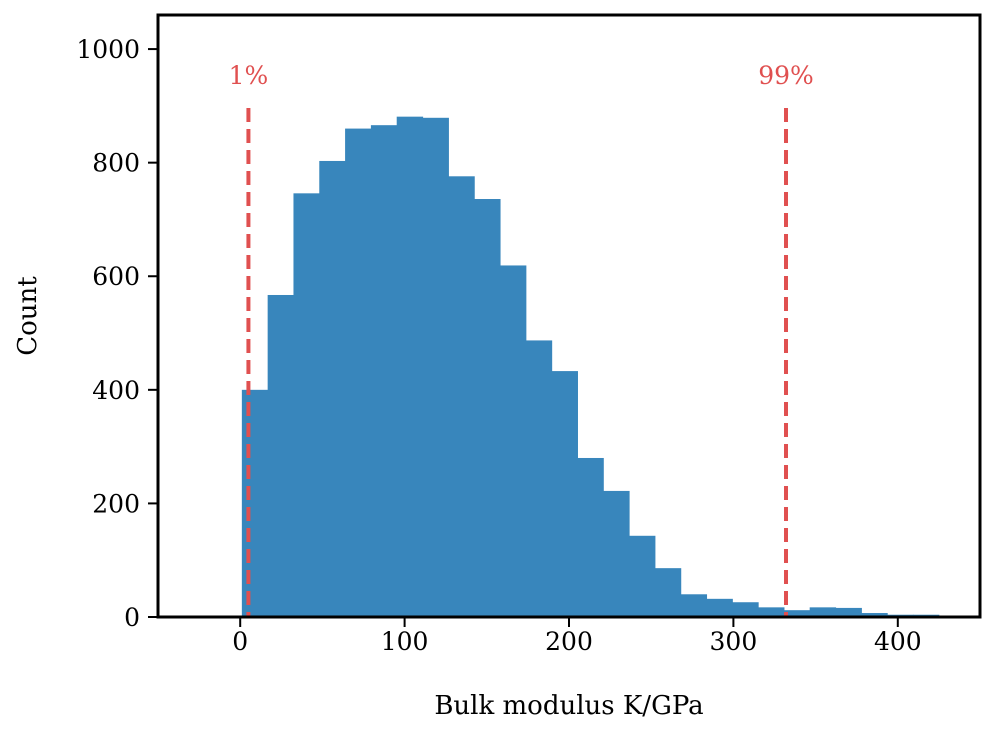  Describe the element at coordinates (116, 503) in the screenshot. I see `y-tick-label: 200` at that location.